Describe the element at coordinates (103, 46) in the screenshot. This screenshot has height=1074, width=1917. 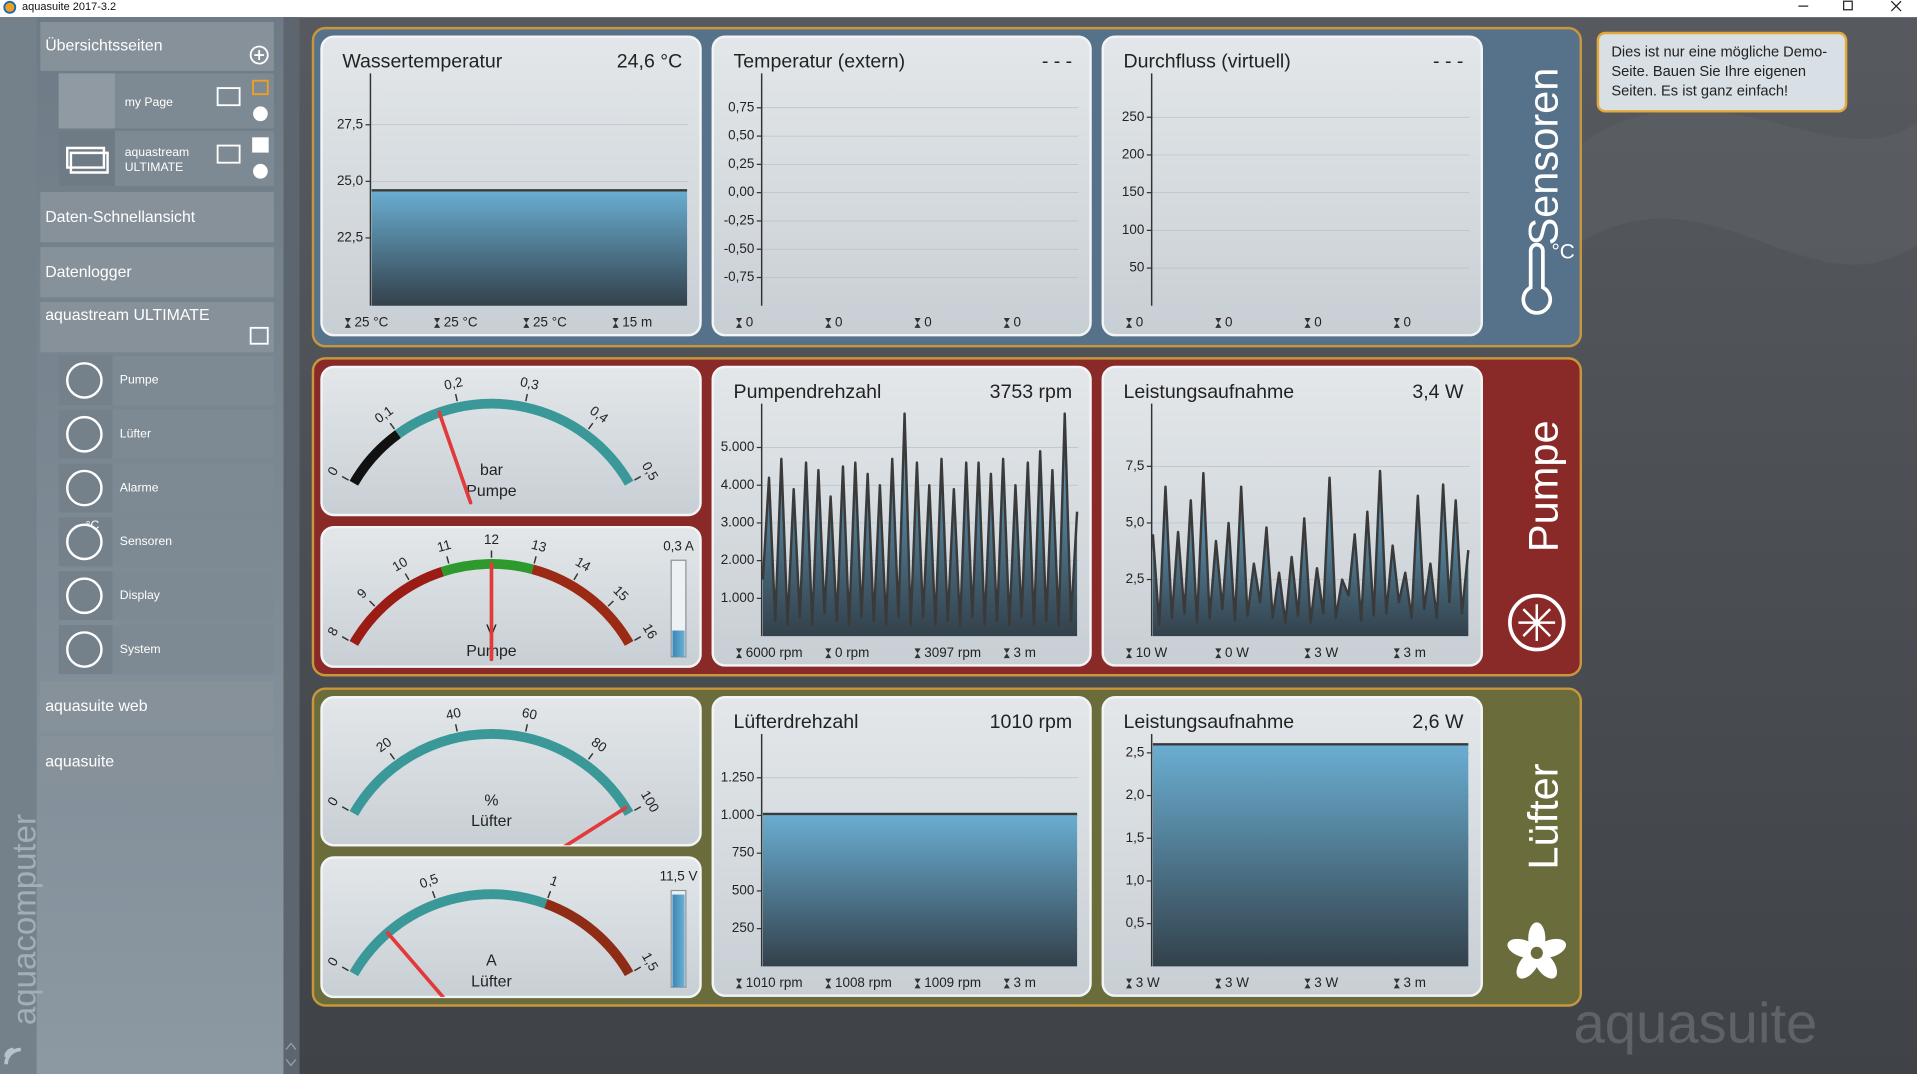
I see `overview-title: Übersichtsseiten` at that location.